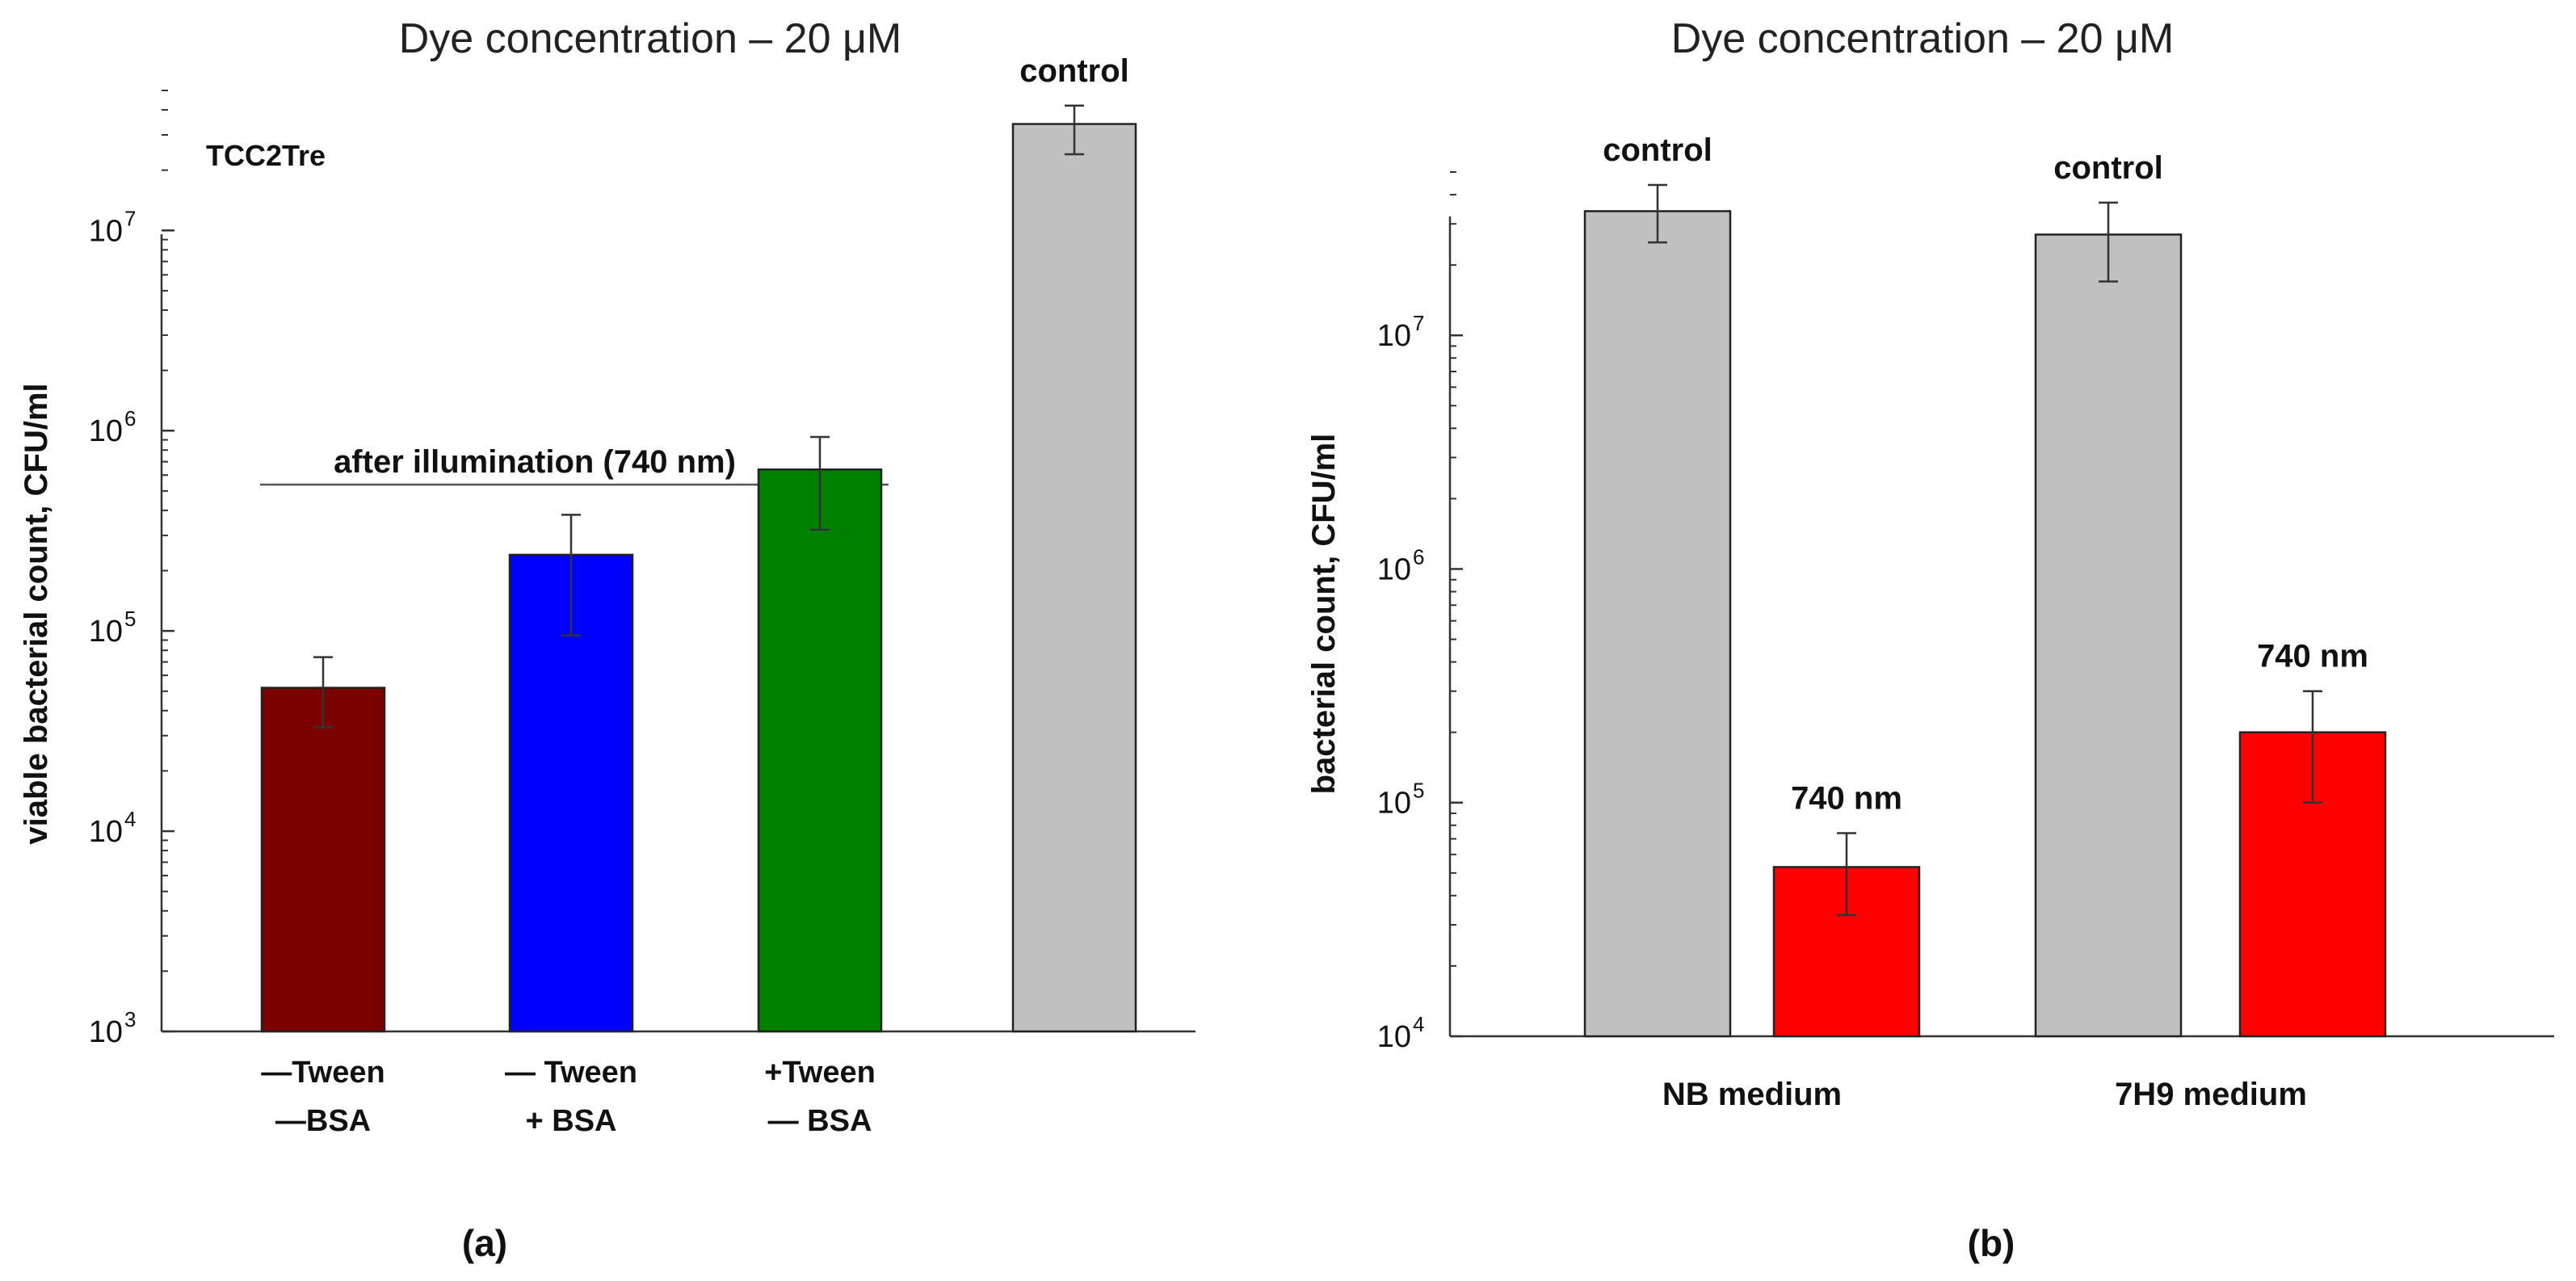 This screenshot has width=2576, height=1281. I want to click on panel-a-category-label: + BSA, so click(571, 1121).